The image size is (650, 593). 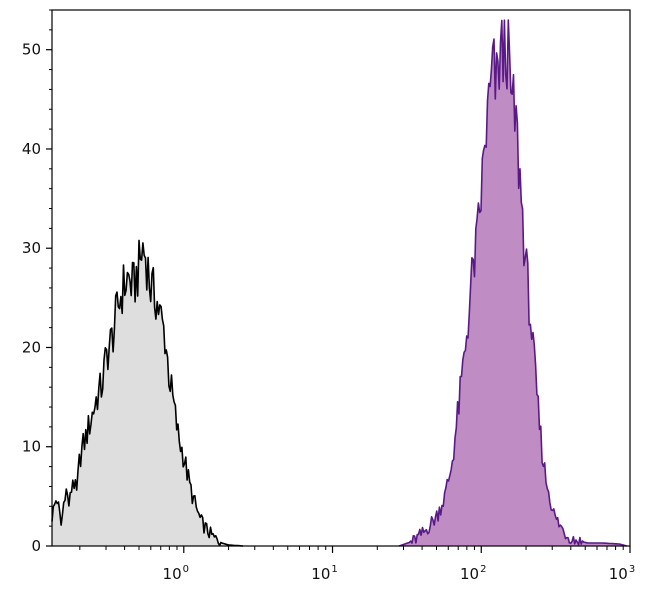 I want to click on y-tick-label: 10, so click(x=31, y=447).